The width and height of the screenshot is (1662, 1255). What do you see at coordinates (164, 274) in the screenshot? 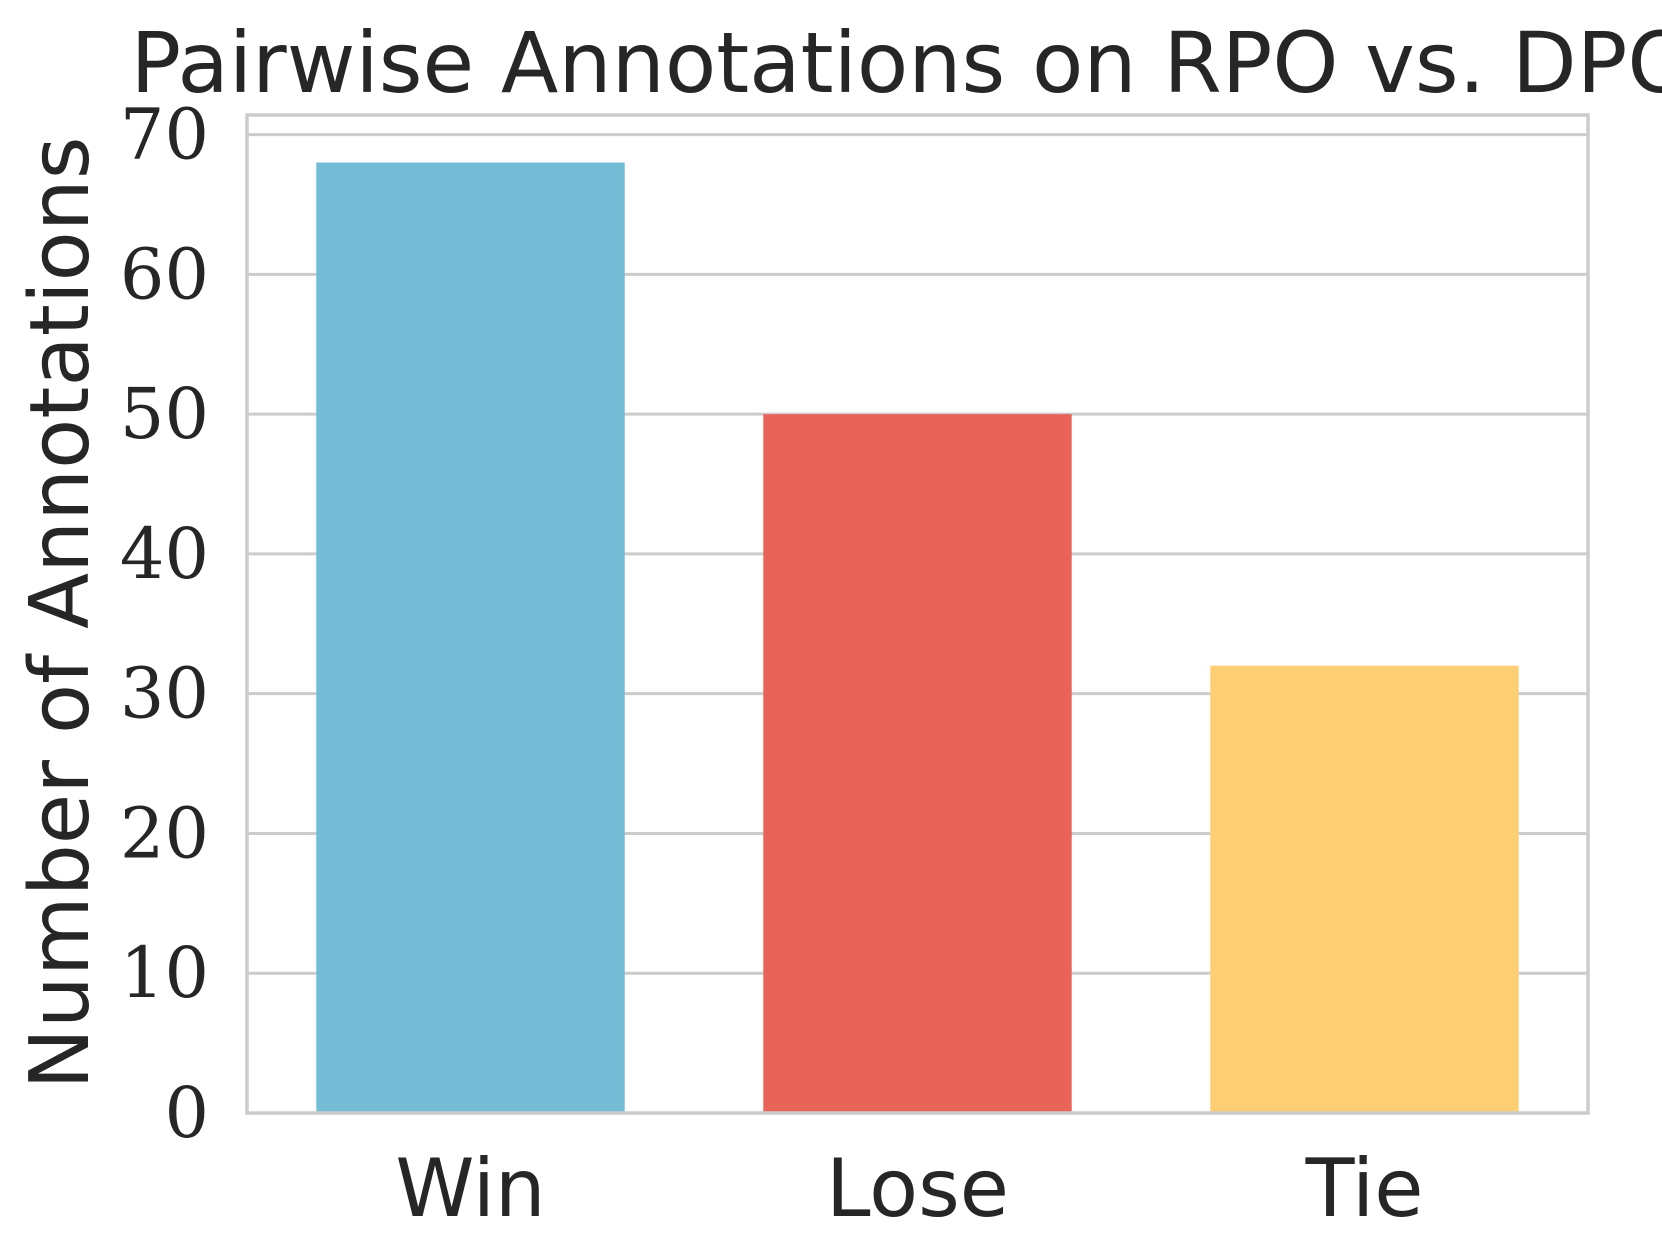
I see `y-tick-label: 60` at bounding box center [164, 274].